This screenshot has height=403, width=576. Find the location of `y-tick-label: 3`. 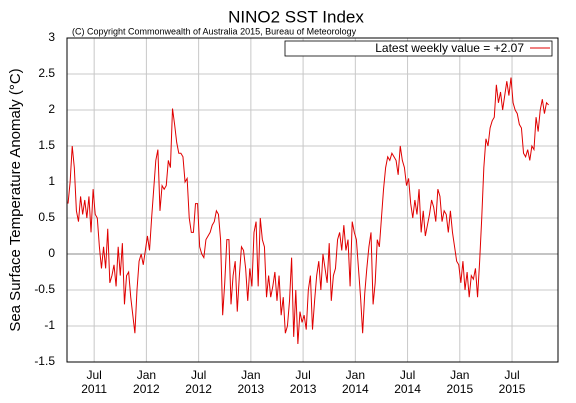

y-tick-label: 3 is located at coordinates (51, 37).